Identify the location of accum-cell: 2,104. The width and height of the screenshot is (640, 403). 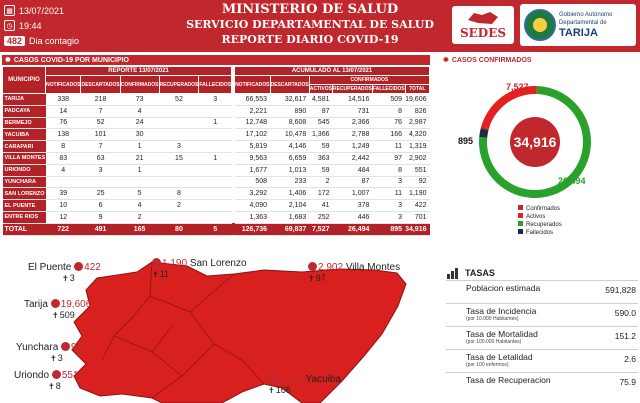
(290, 205).